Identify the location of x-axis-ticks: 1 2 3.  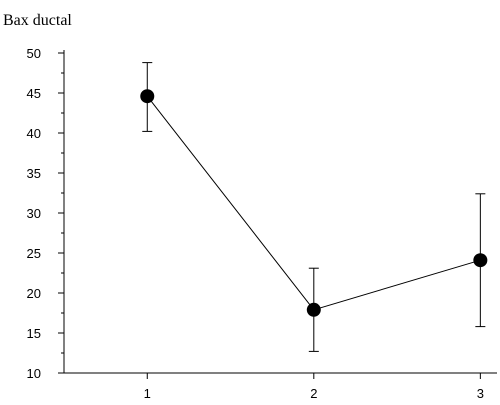
(314, 387).